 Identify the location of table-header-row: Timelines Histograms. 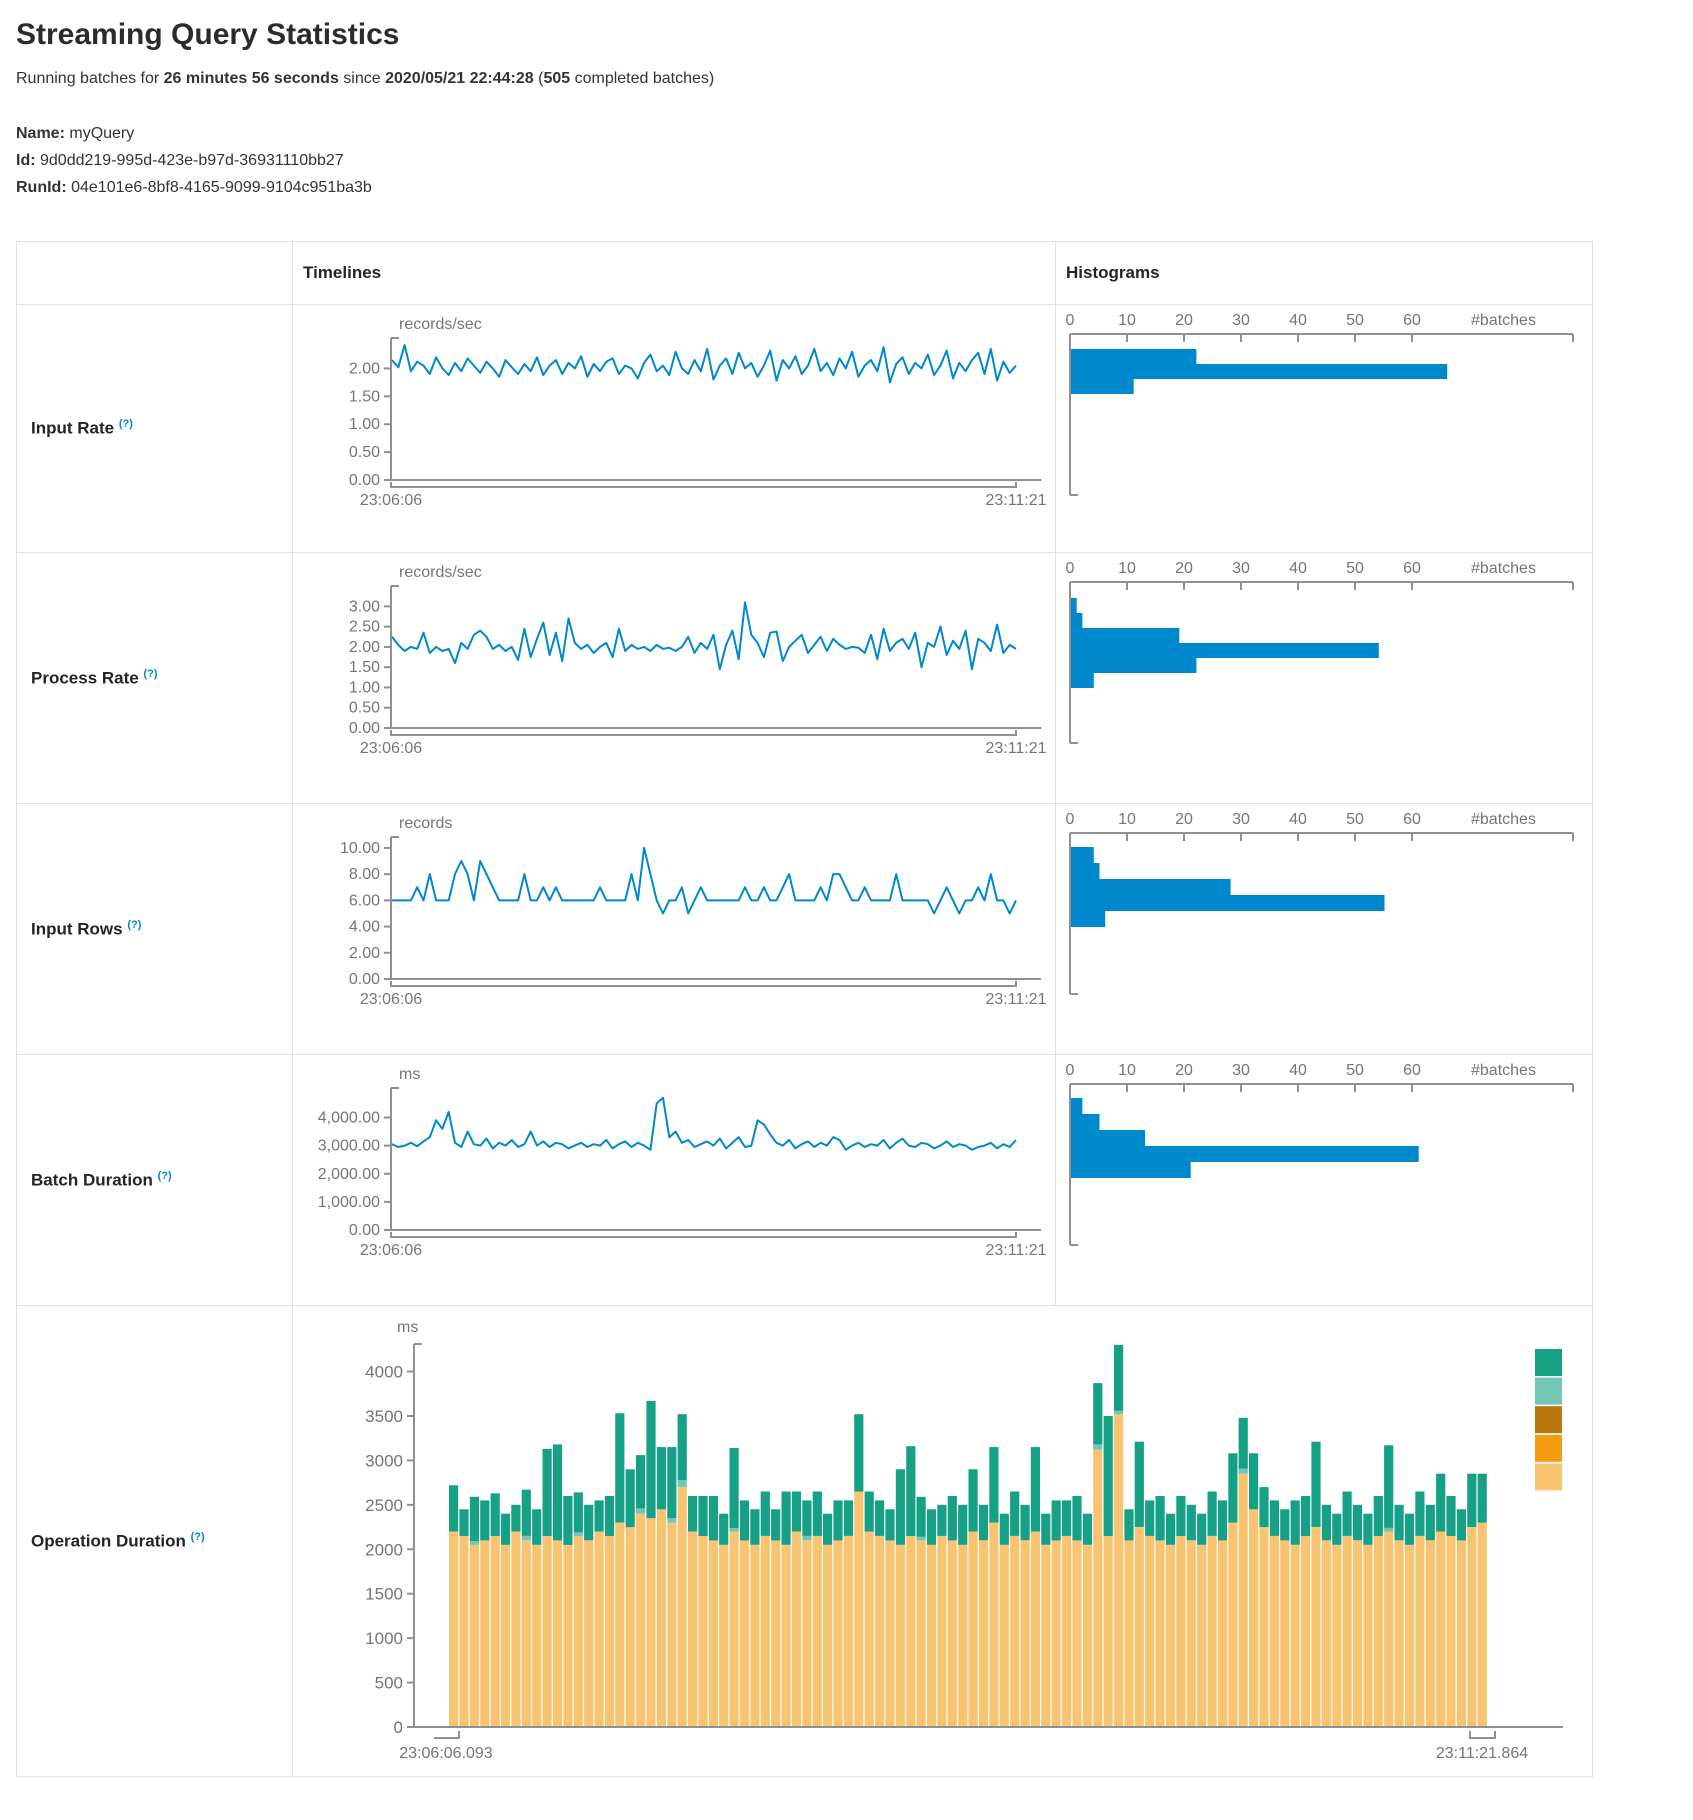
(804, 273).